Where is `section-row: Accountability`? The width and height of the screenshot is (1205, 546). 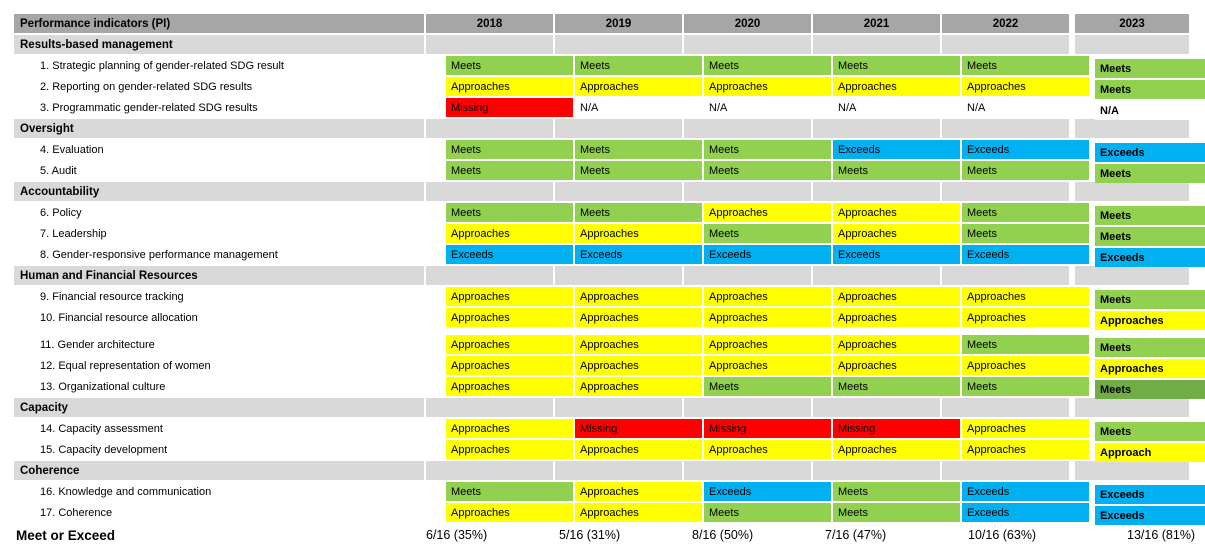 section-row: Accountability is located at coordinates (609, 191).